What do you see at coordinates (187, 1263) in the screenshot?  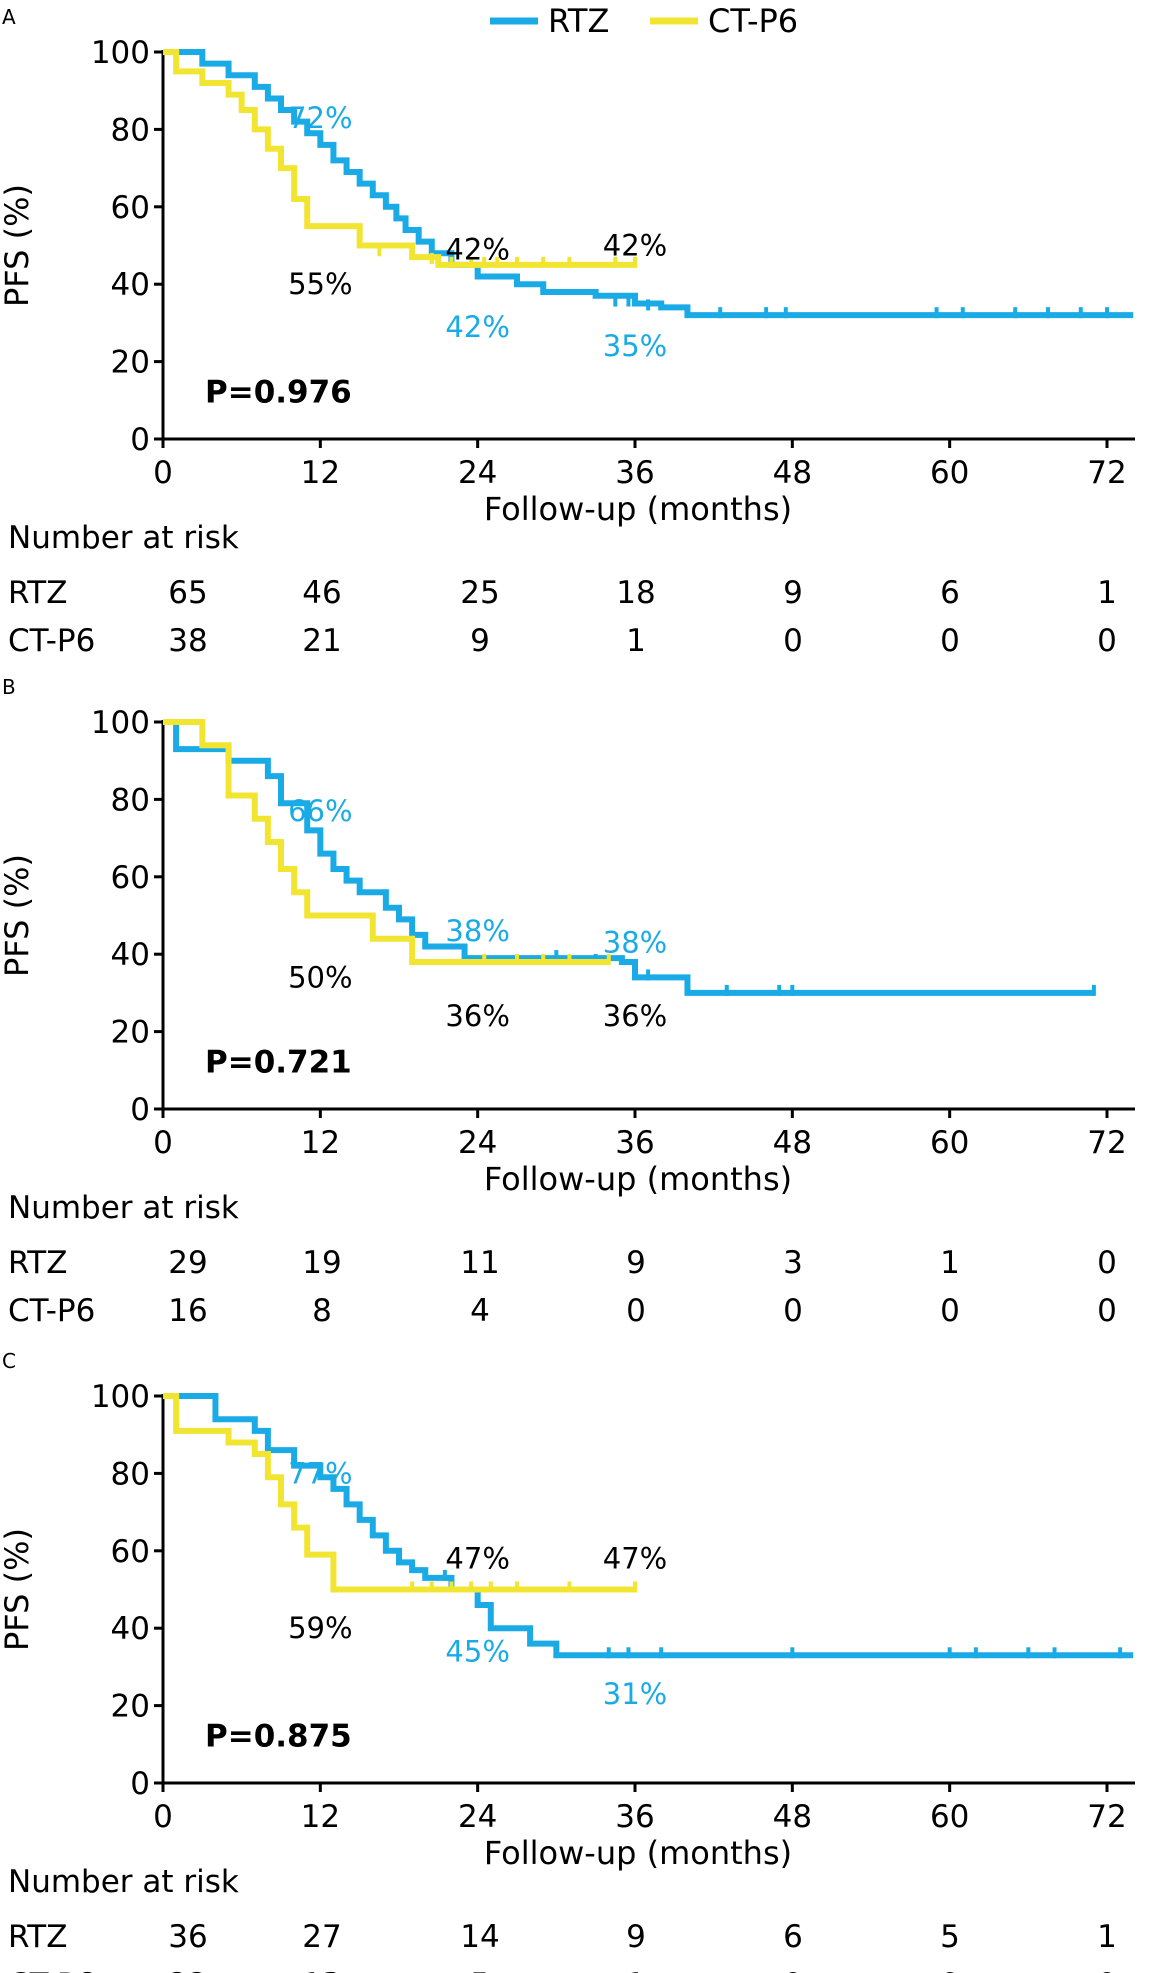 I see `risk-value: 29` at bounding box center [187, 1263].